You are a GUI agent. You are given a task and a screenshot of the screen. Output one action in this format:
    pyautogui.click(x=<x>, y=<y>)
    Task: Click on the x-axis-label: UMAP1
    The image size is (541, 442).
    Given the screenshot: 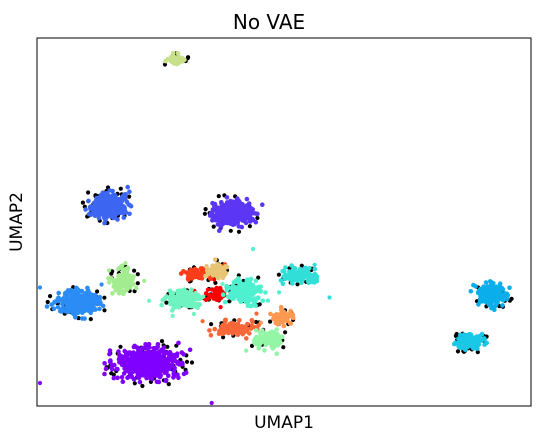 What is the action you would take?
    pyautogui.click(x=284, y=423)
    